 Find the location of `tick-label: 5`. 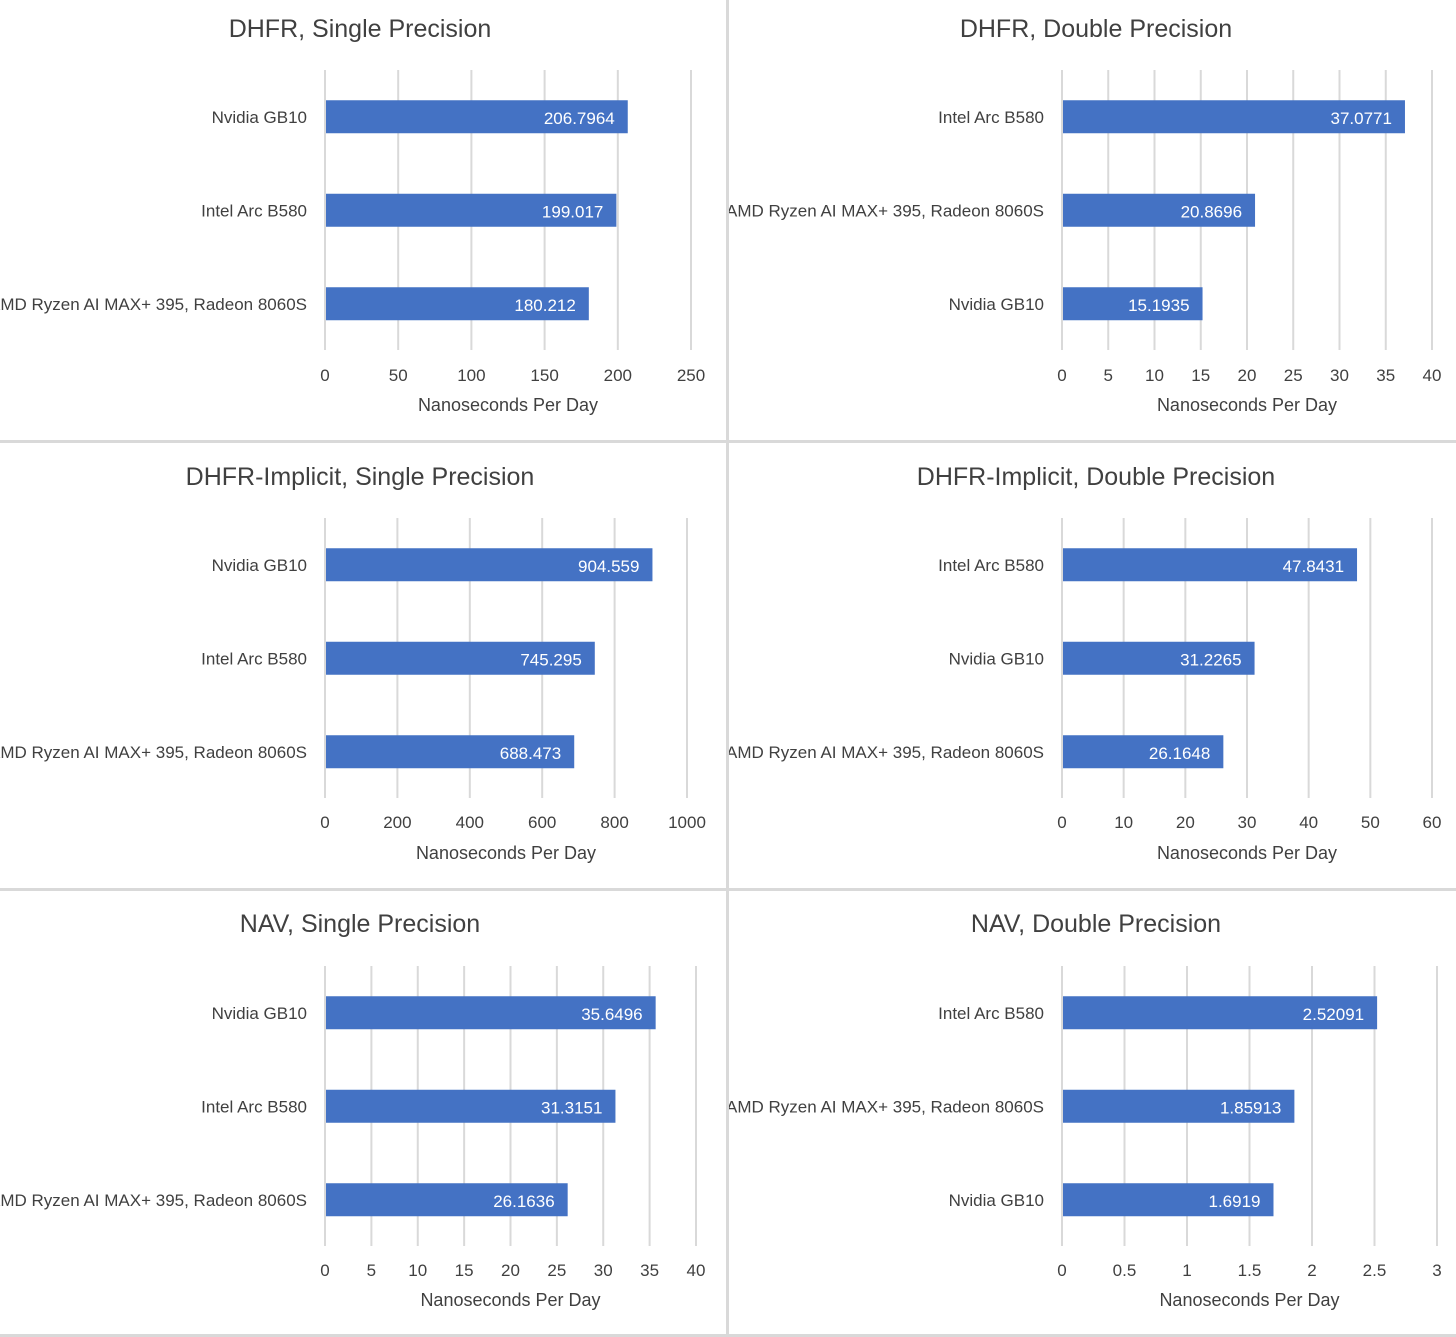

tick-label: 5 is located at coordinates (371, 1270).